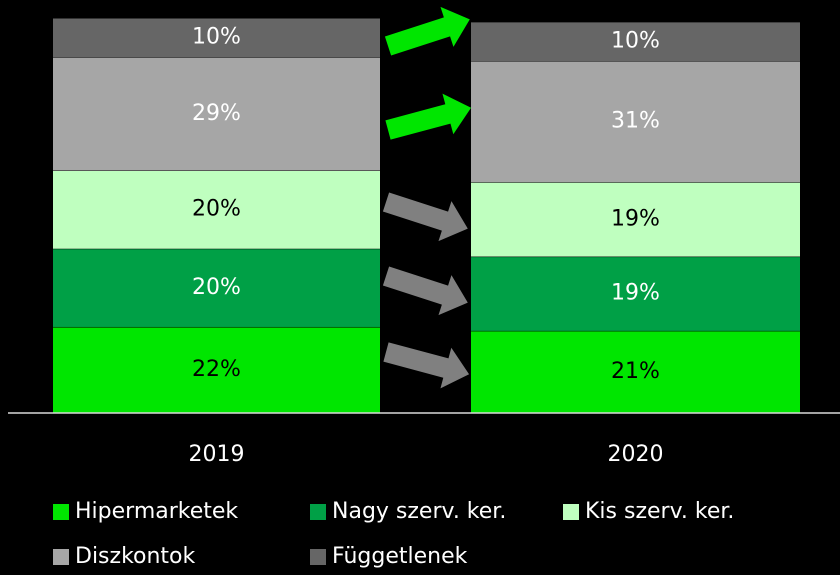  What do you see at coordinates (135, 556) in the screenshot?
I see `legend-label: Diszkontok` at bounding box center [135, 556].